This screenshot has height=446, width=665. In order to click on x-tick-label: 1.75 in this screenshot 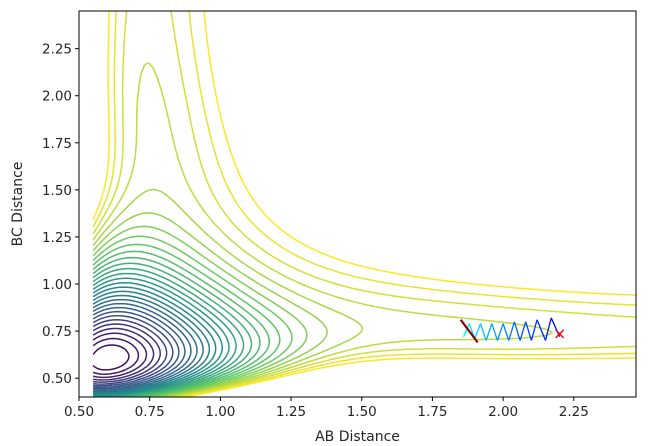, I will do `click(432, 412)`.